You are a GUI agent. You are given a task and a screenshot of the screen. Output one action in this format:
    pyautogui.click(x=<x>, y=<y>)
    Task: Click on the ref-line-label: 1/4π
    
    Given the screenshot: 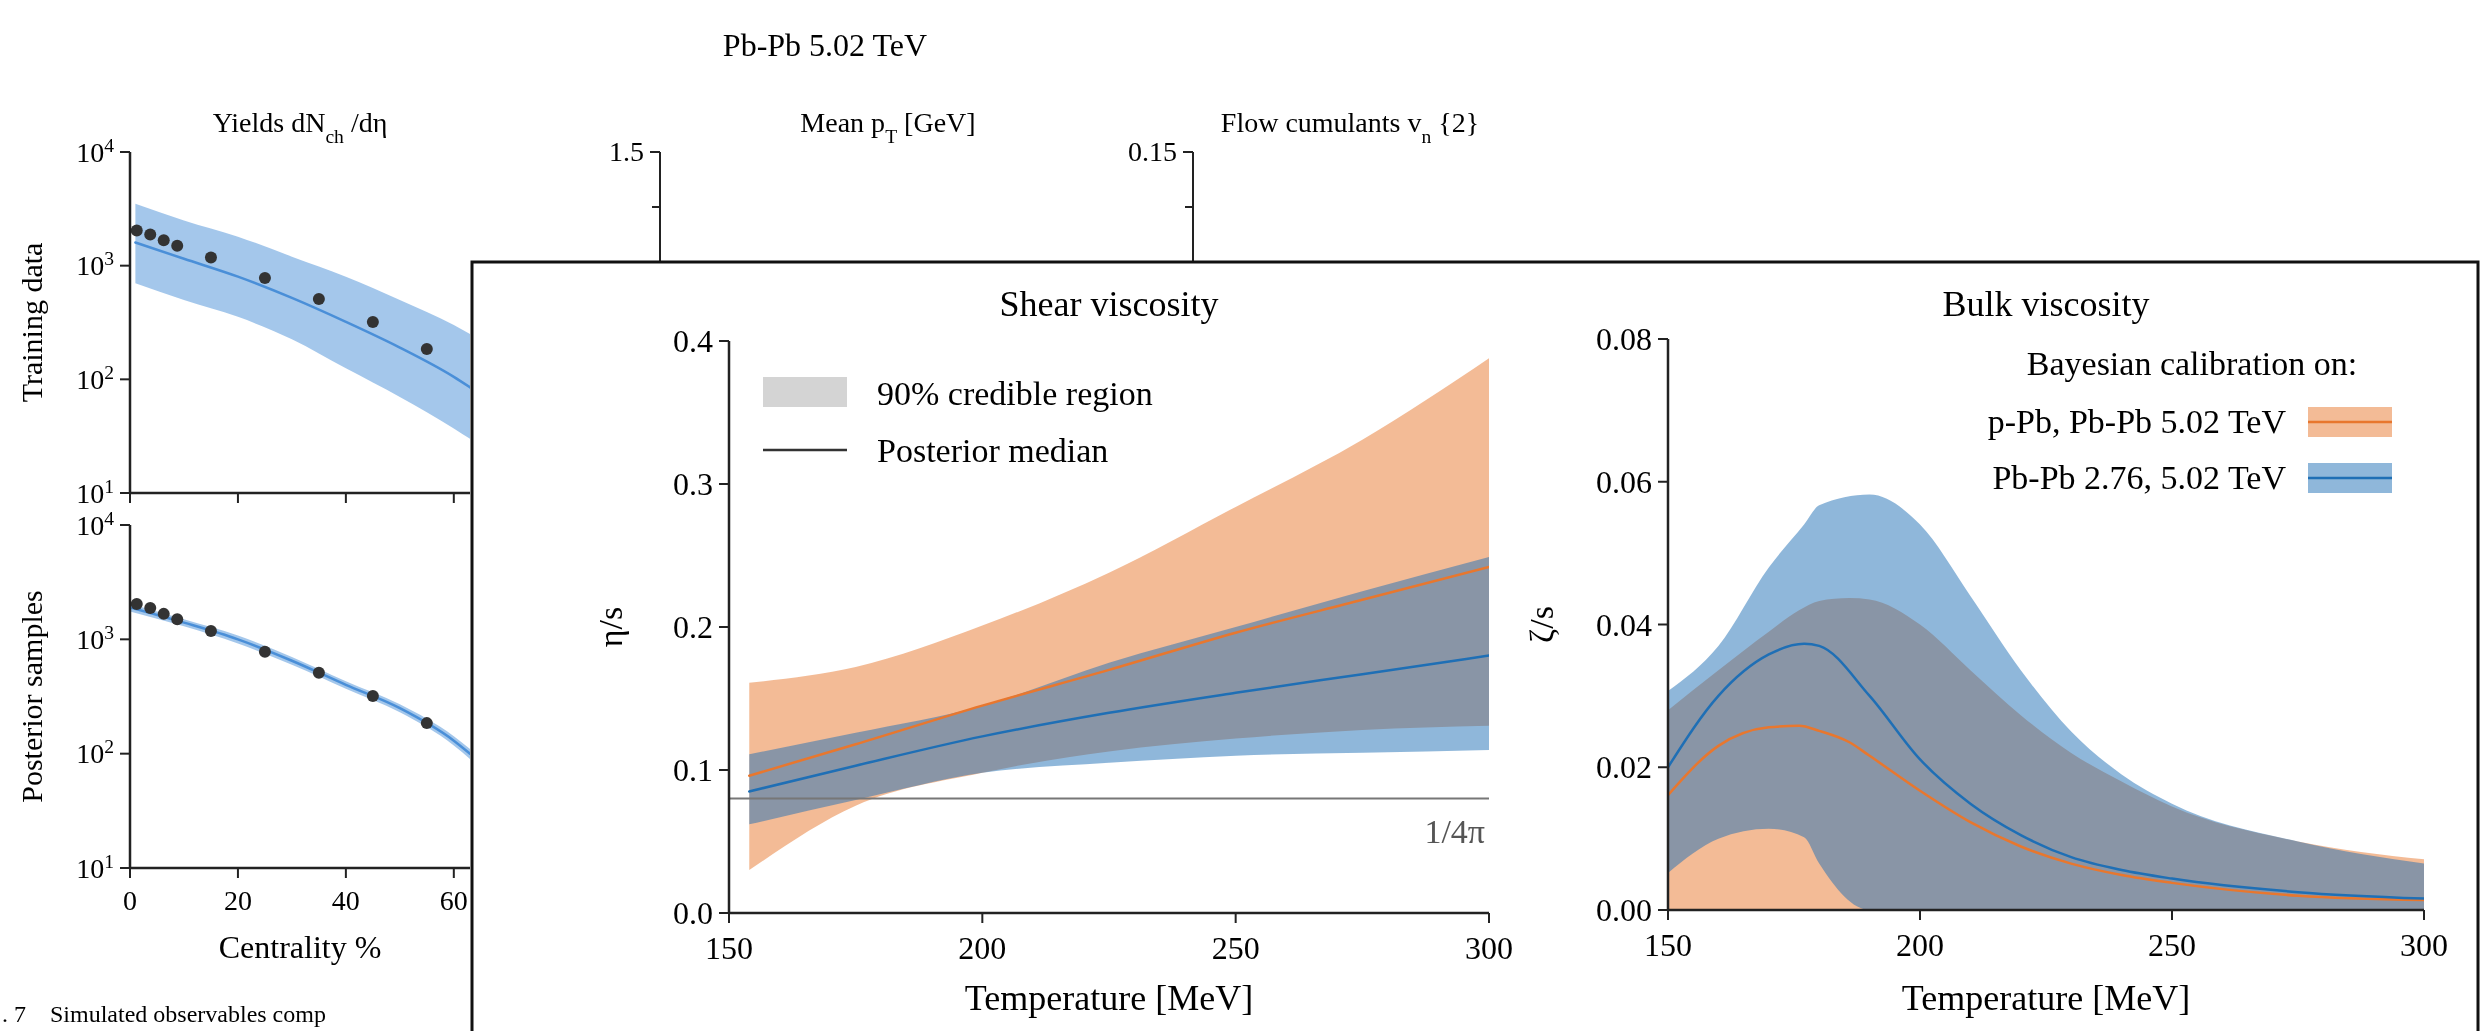 What is the action you would take?
    pyautogui.click(x=1454, y=831)
    